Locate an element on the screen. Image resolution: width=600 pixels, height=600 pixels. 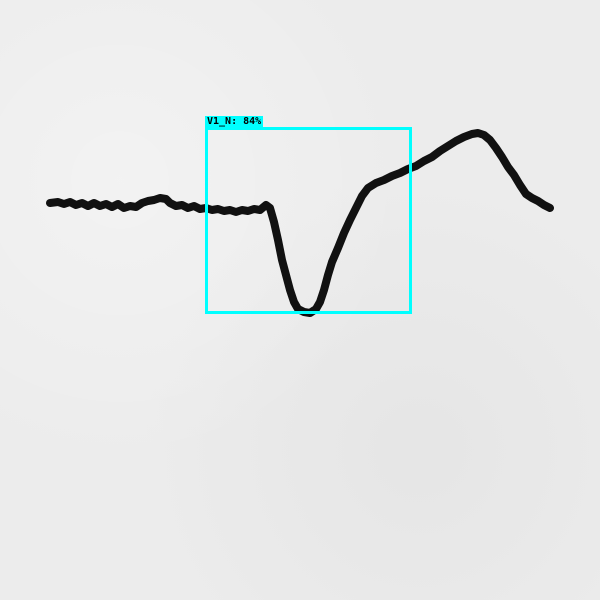
detection-label: V1_N: 84% is located at coordinates (234, 122).